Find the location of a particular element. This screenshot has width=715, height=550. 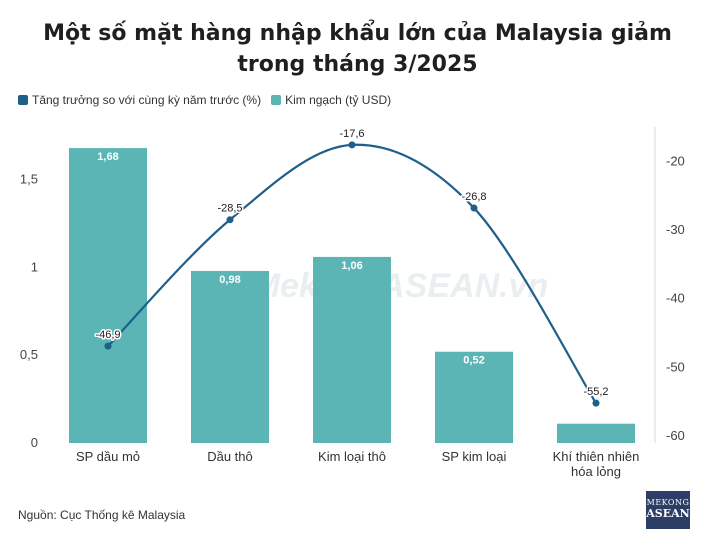

category-label: SP dầu mỏ is located at coordinates (108, 456).